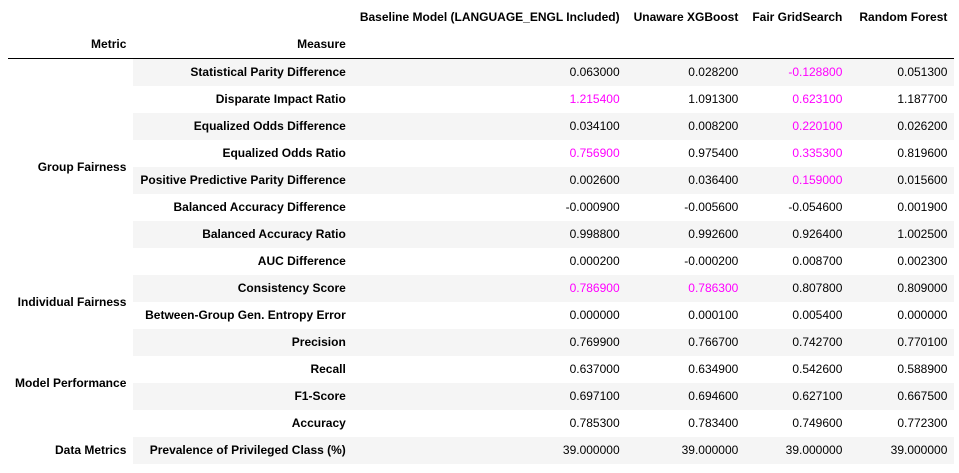 The height and width of the screenshot is (473, 959). I want to click on value-cell: 0.051300, so click(902, 72).